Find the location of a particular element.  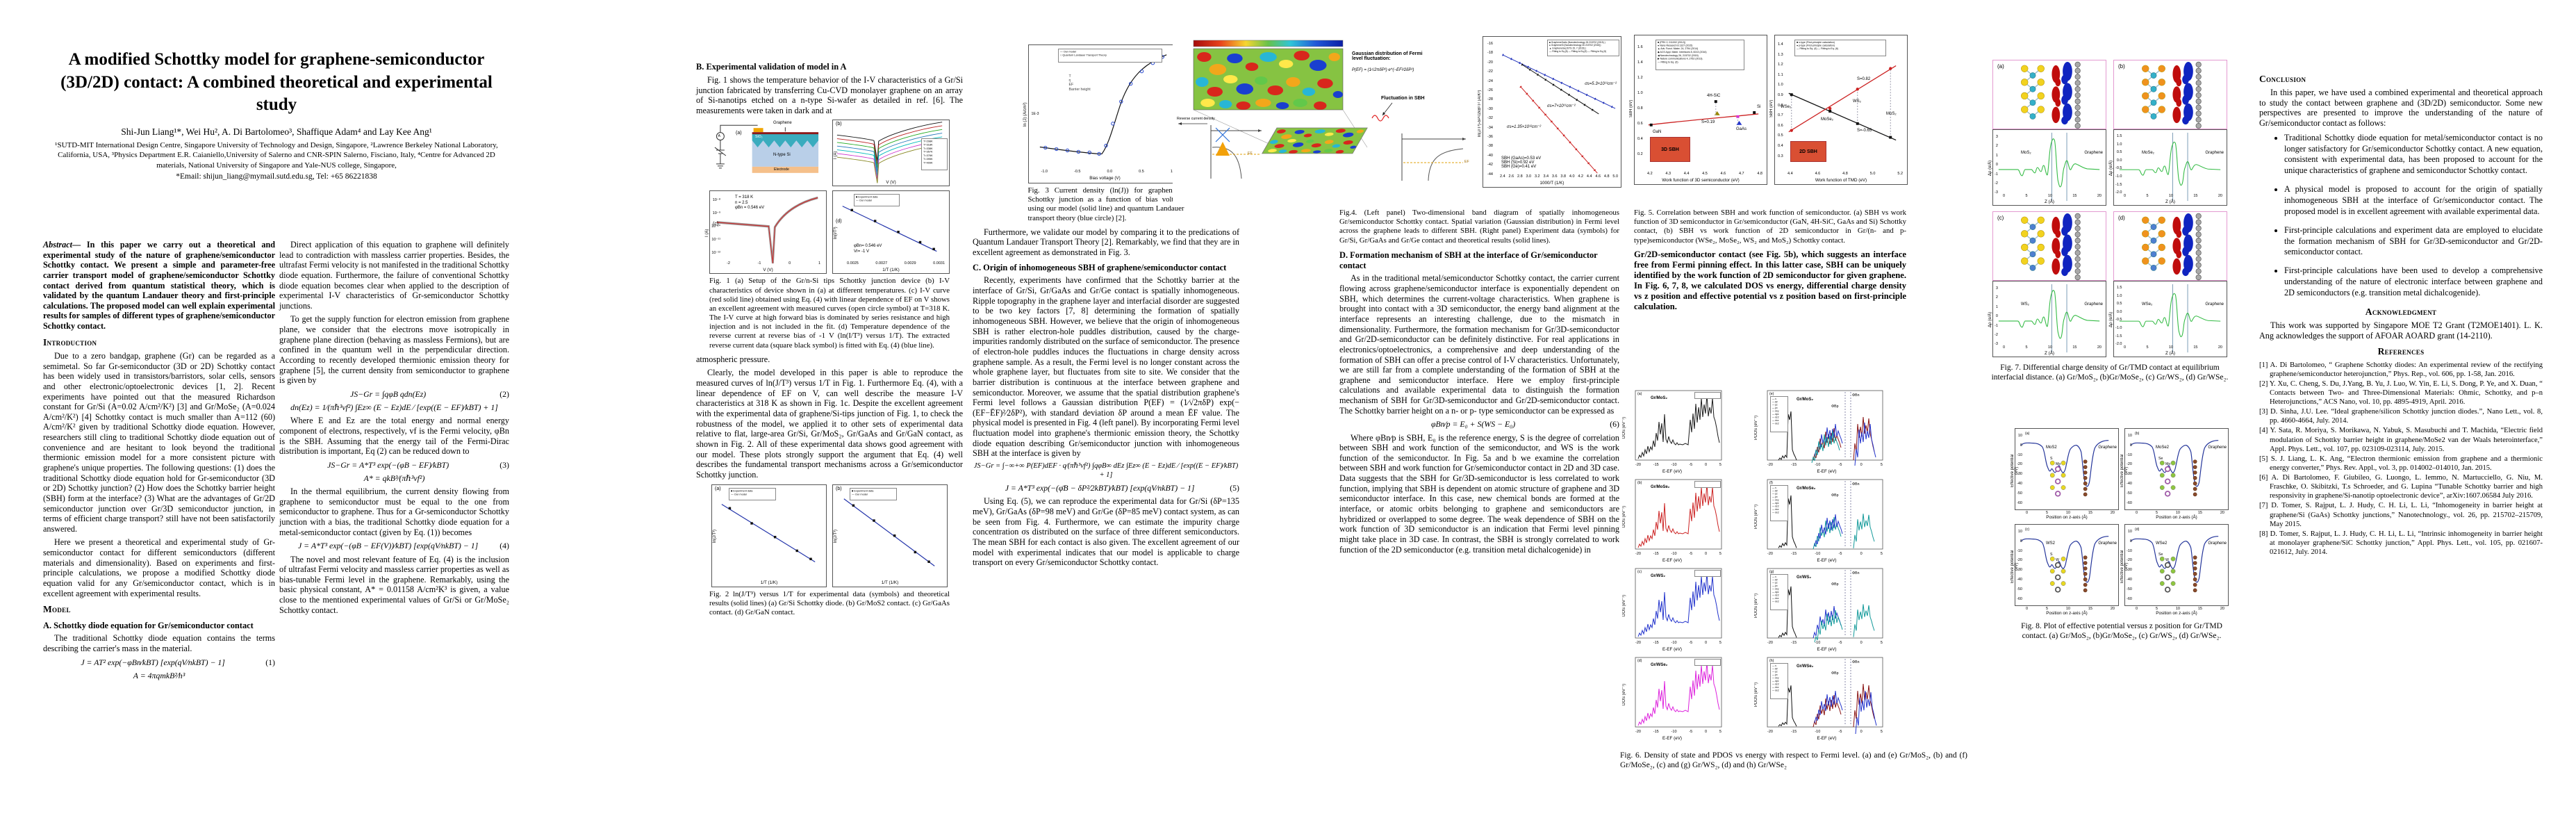

figure-6f-ylabel: PDOS (eV⁻¹) is located at coordinates (1756, 516).